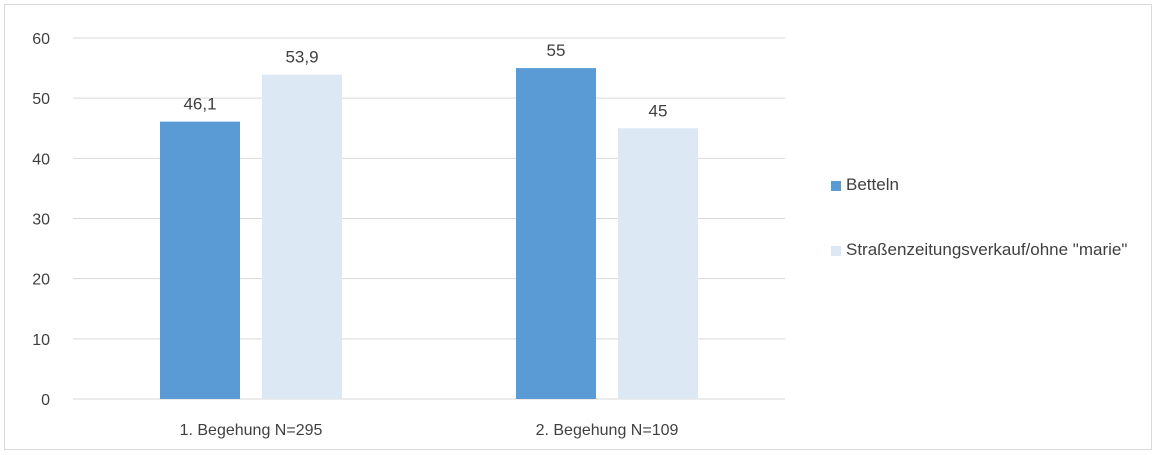  I want to click on y-tick-label: 20, so click(41, 280).